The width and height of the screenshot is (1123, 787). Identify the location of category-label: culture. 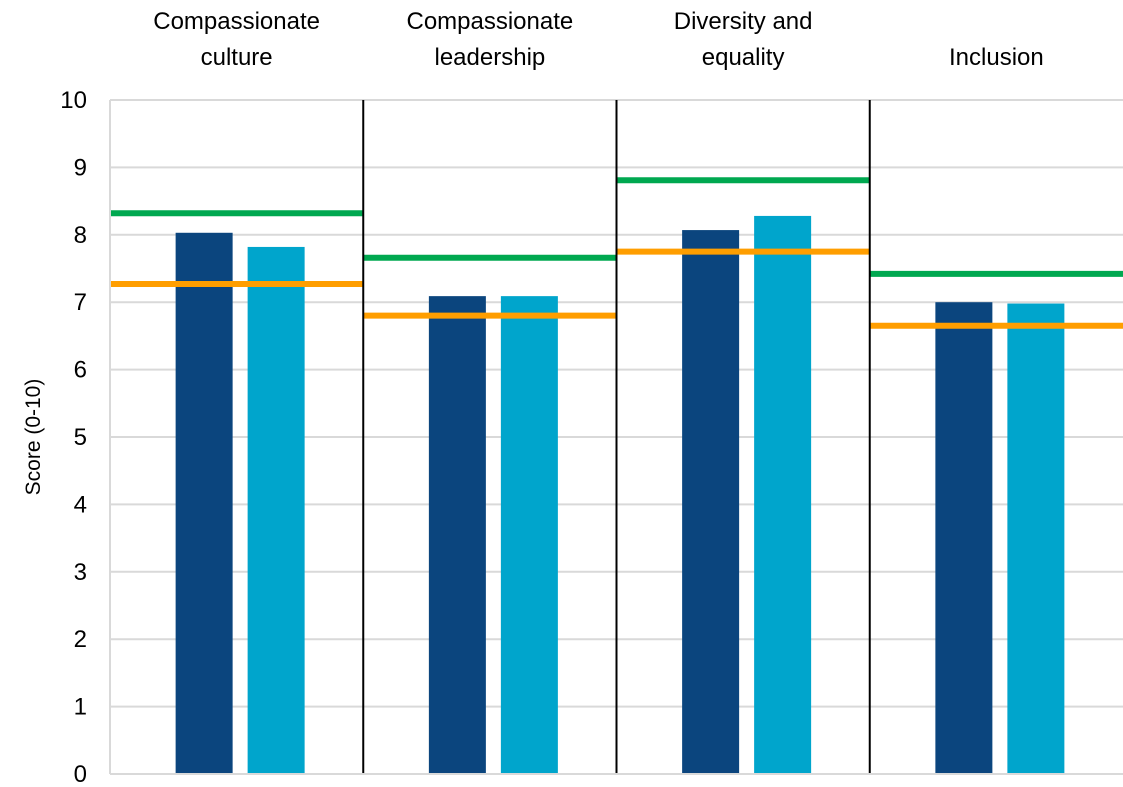
(237, 57).